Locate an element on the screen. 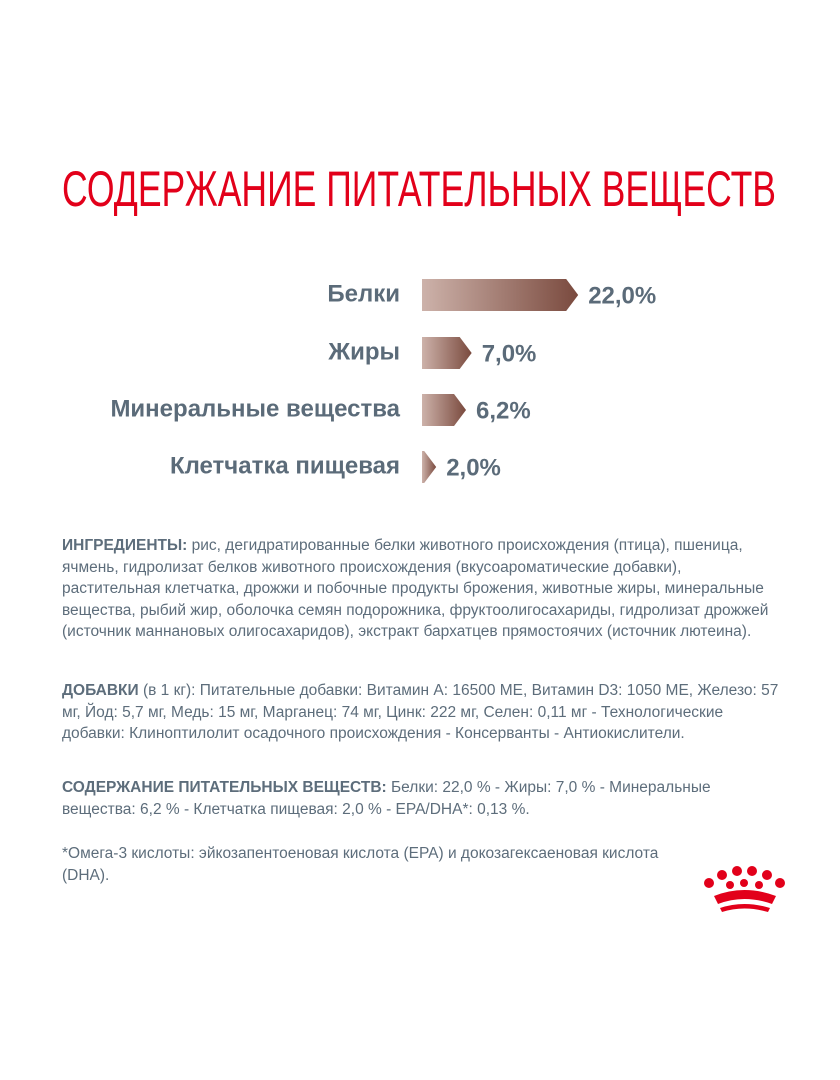 This screenshot has width=840, height=1080. value-label: 7,0% is located at coordinates (509, 353).